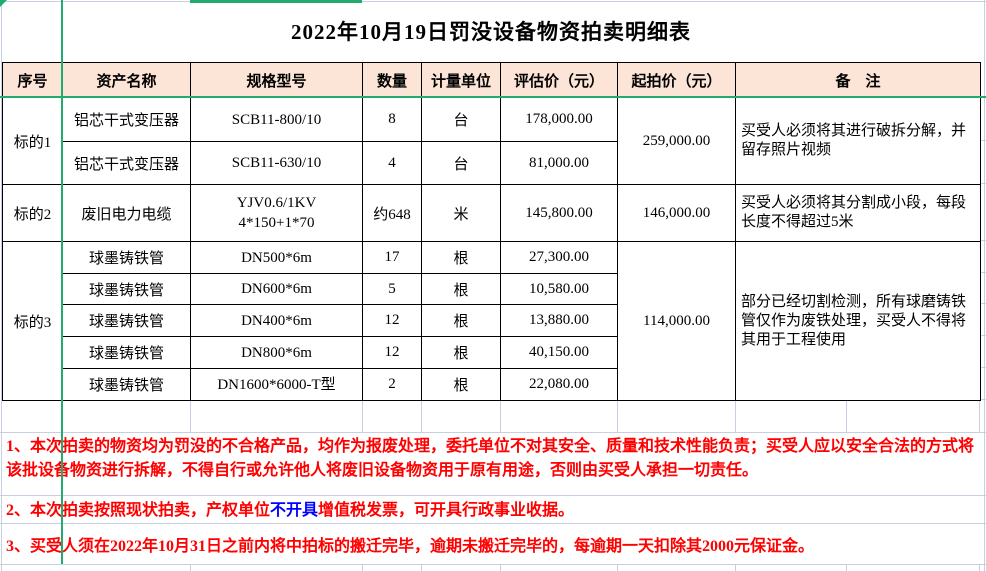  Describe the element at coordinates (126, 80) in the screenshot. I see `col-header-asset-name: 资产名称` at that location.